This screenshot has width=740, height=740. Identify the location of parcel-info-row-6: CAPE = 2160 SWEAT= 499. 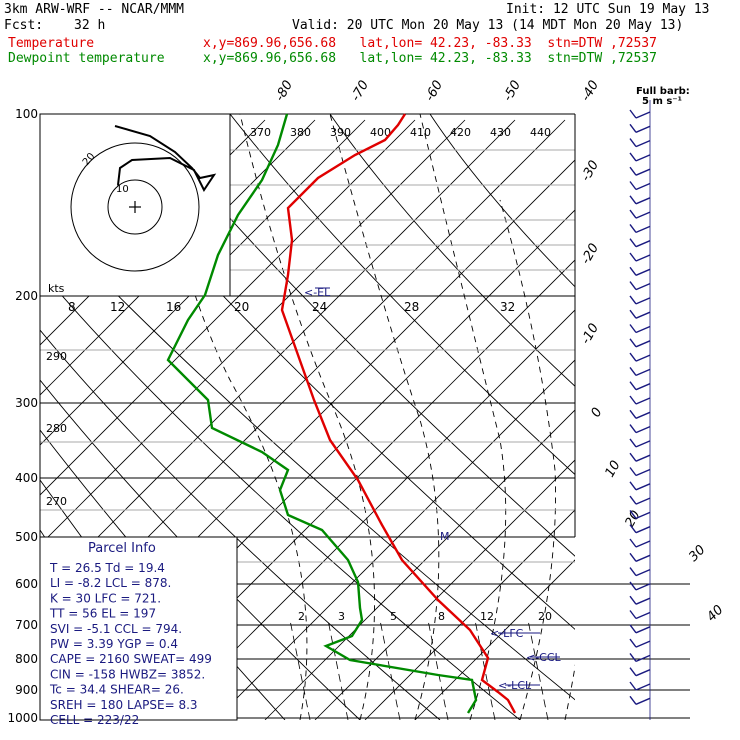
(131, 659).